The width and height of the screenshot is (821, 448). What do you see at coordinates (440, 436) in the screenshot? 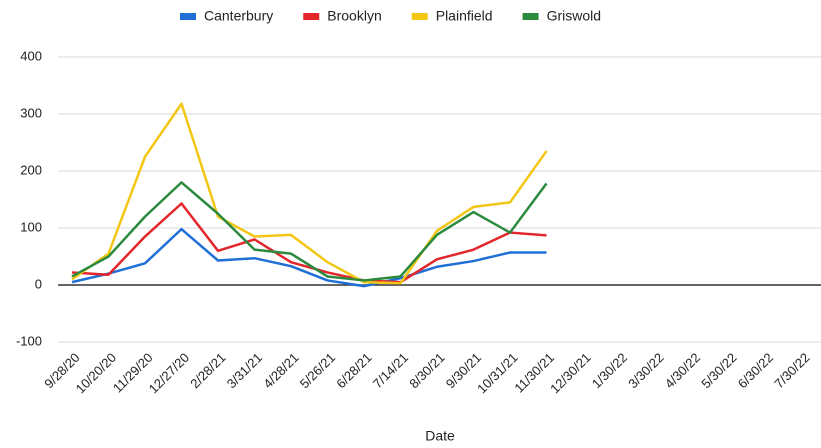
I see `x-axis-title: Date` at bounding box center [440, 436].